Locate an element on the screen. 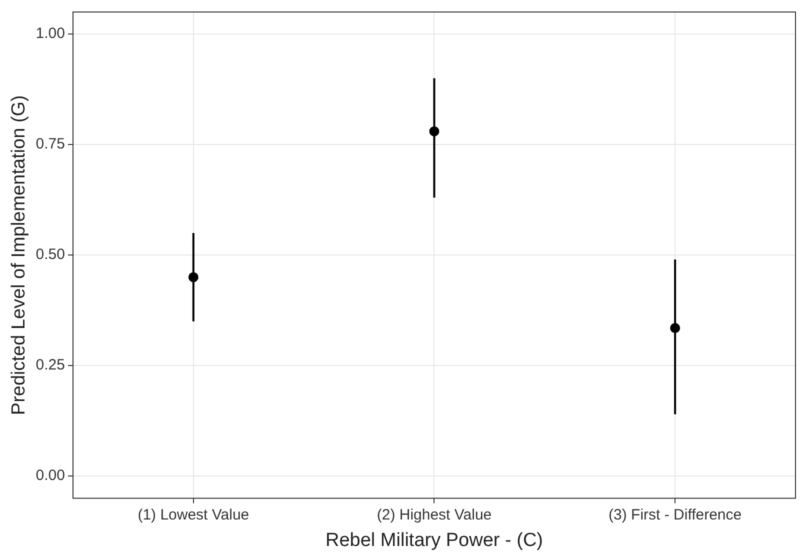  y-tick-label: 0.75 is located at coordinates (50, 144).